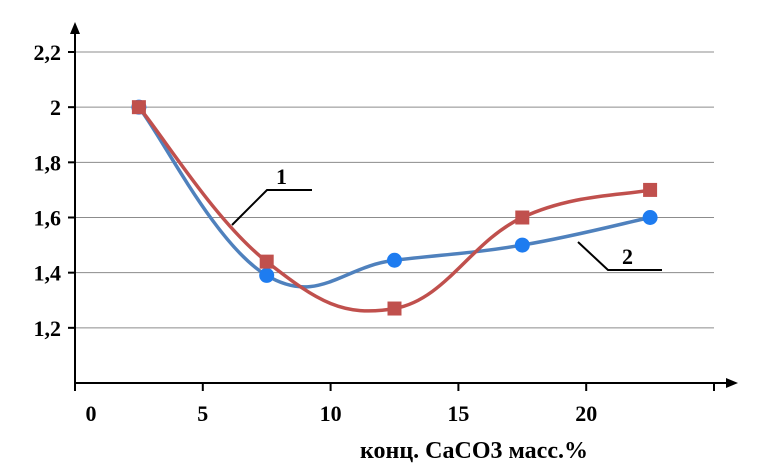  I want to click on y-tick-label: 1,8, so click(48, 162).